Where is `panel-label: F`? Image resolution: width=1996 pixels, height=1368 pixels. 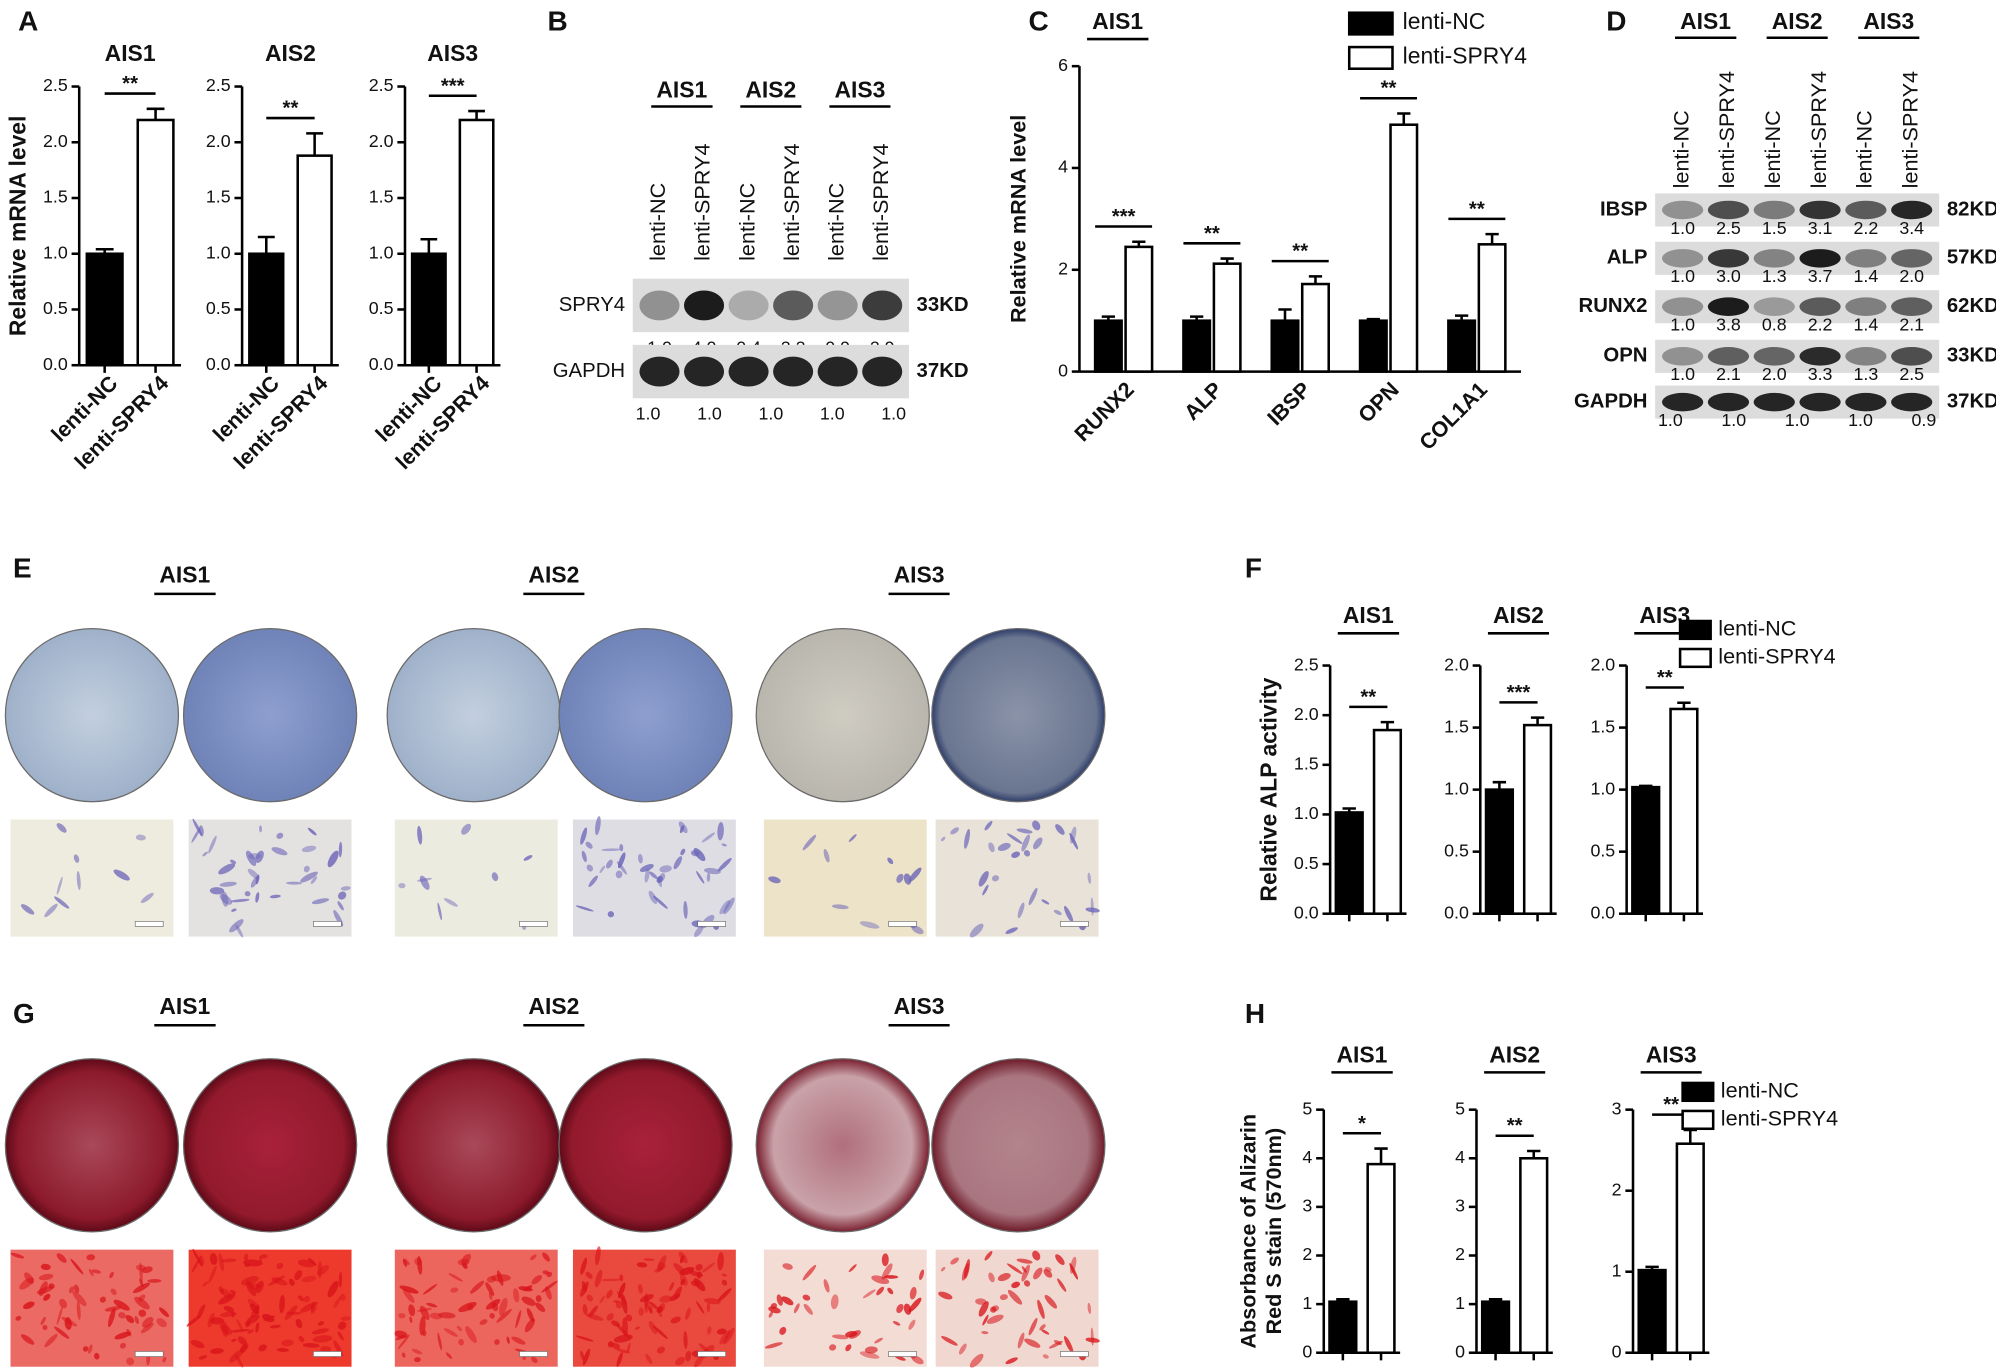
panel-label: F is located at coordinates (1253, 567).